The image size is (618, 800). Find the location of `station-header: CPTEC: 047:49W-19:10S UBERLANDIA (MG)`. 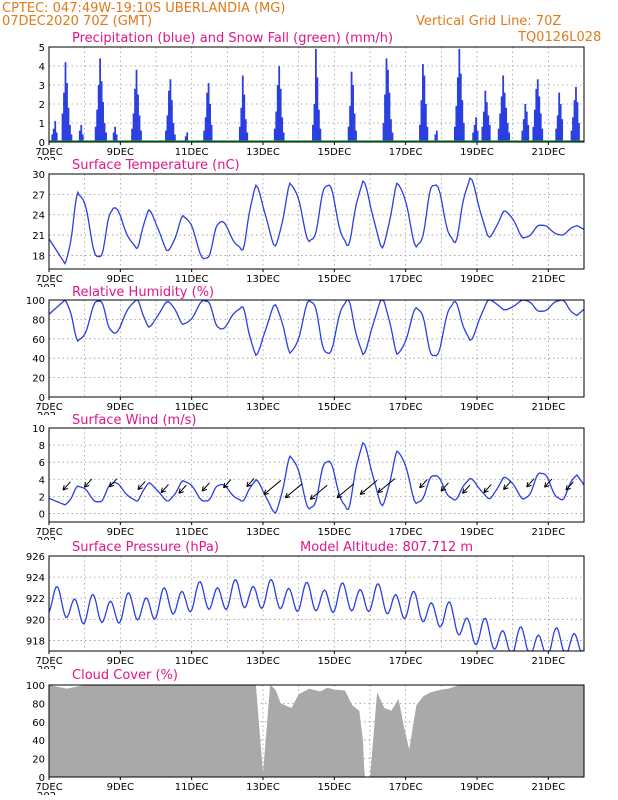

station-header: CPTEC: 047:49W-19:10S UBERLANDIA (MG) is located at coordinates (143, 8).